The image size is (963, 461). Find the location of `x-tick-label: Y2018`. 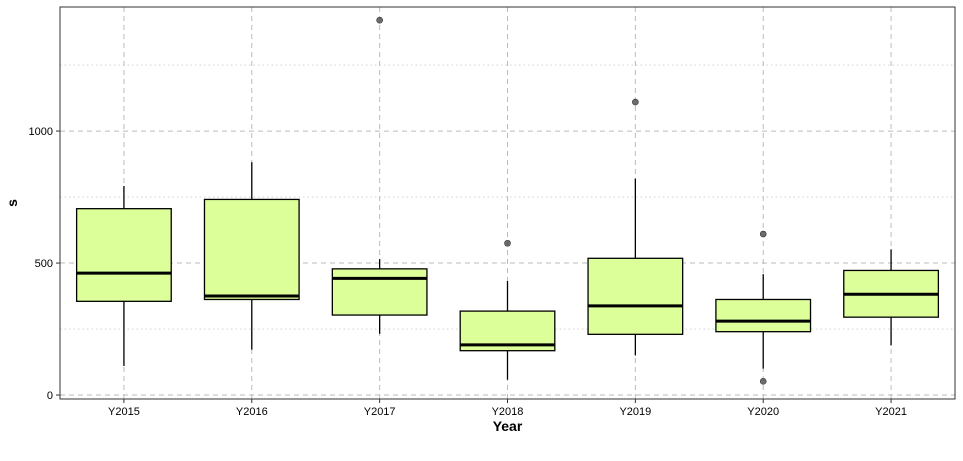

x-tick-label: Y2018 is located at coordinates (508, 412).